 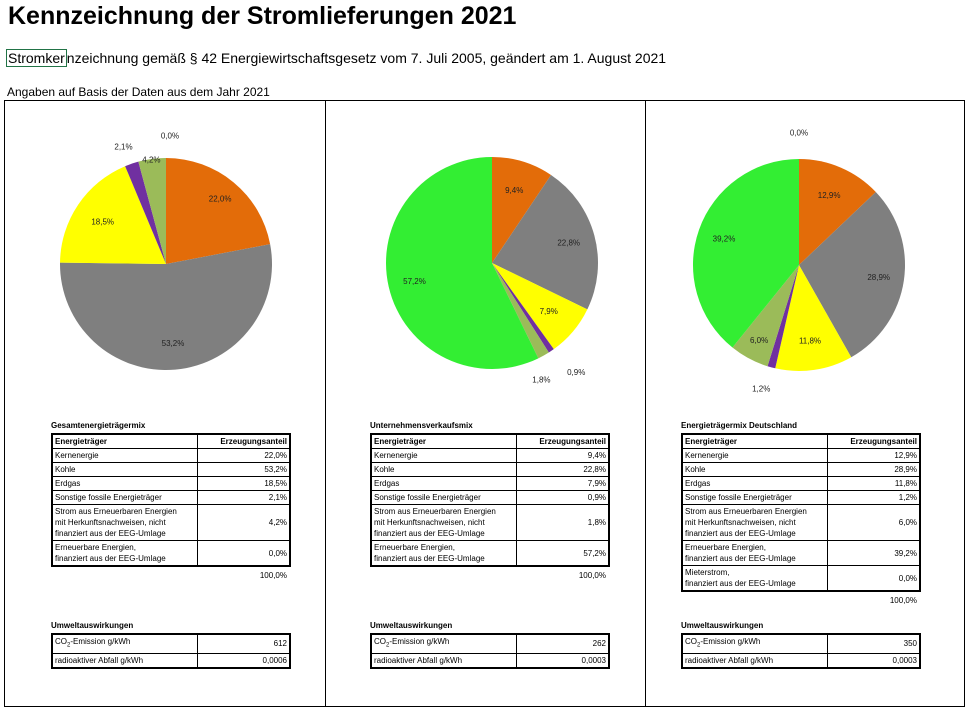 What do you see at coordinates (244, 643) in the screenshot?
I see `co2-value: 612` at bounding box center [244, 643].